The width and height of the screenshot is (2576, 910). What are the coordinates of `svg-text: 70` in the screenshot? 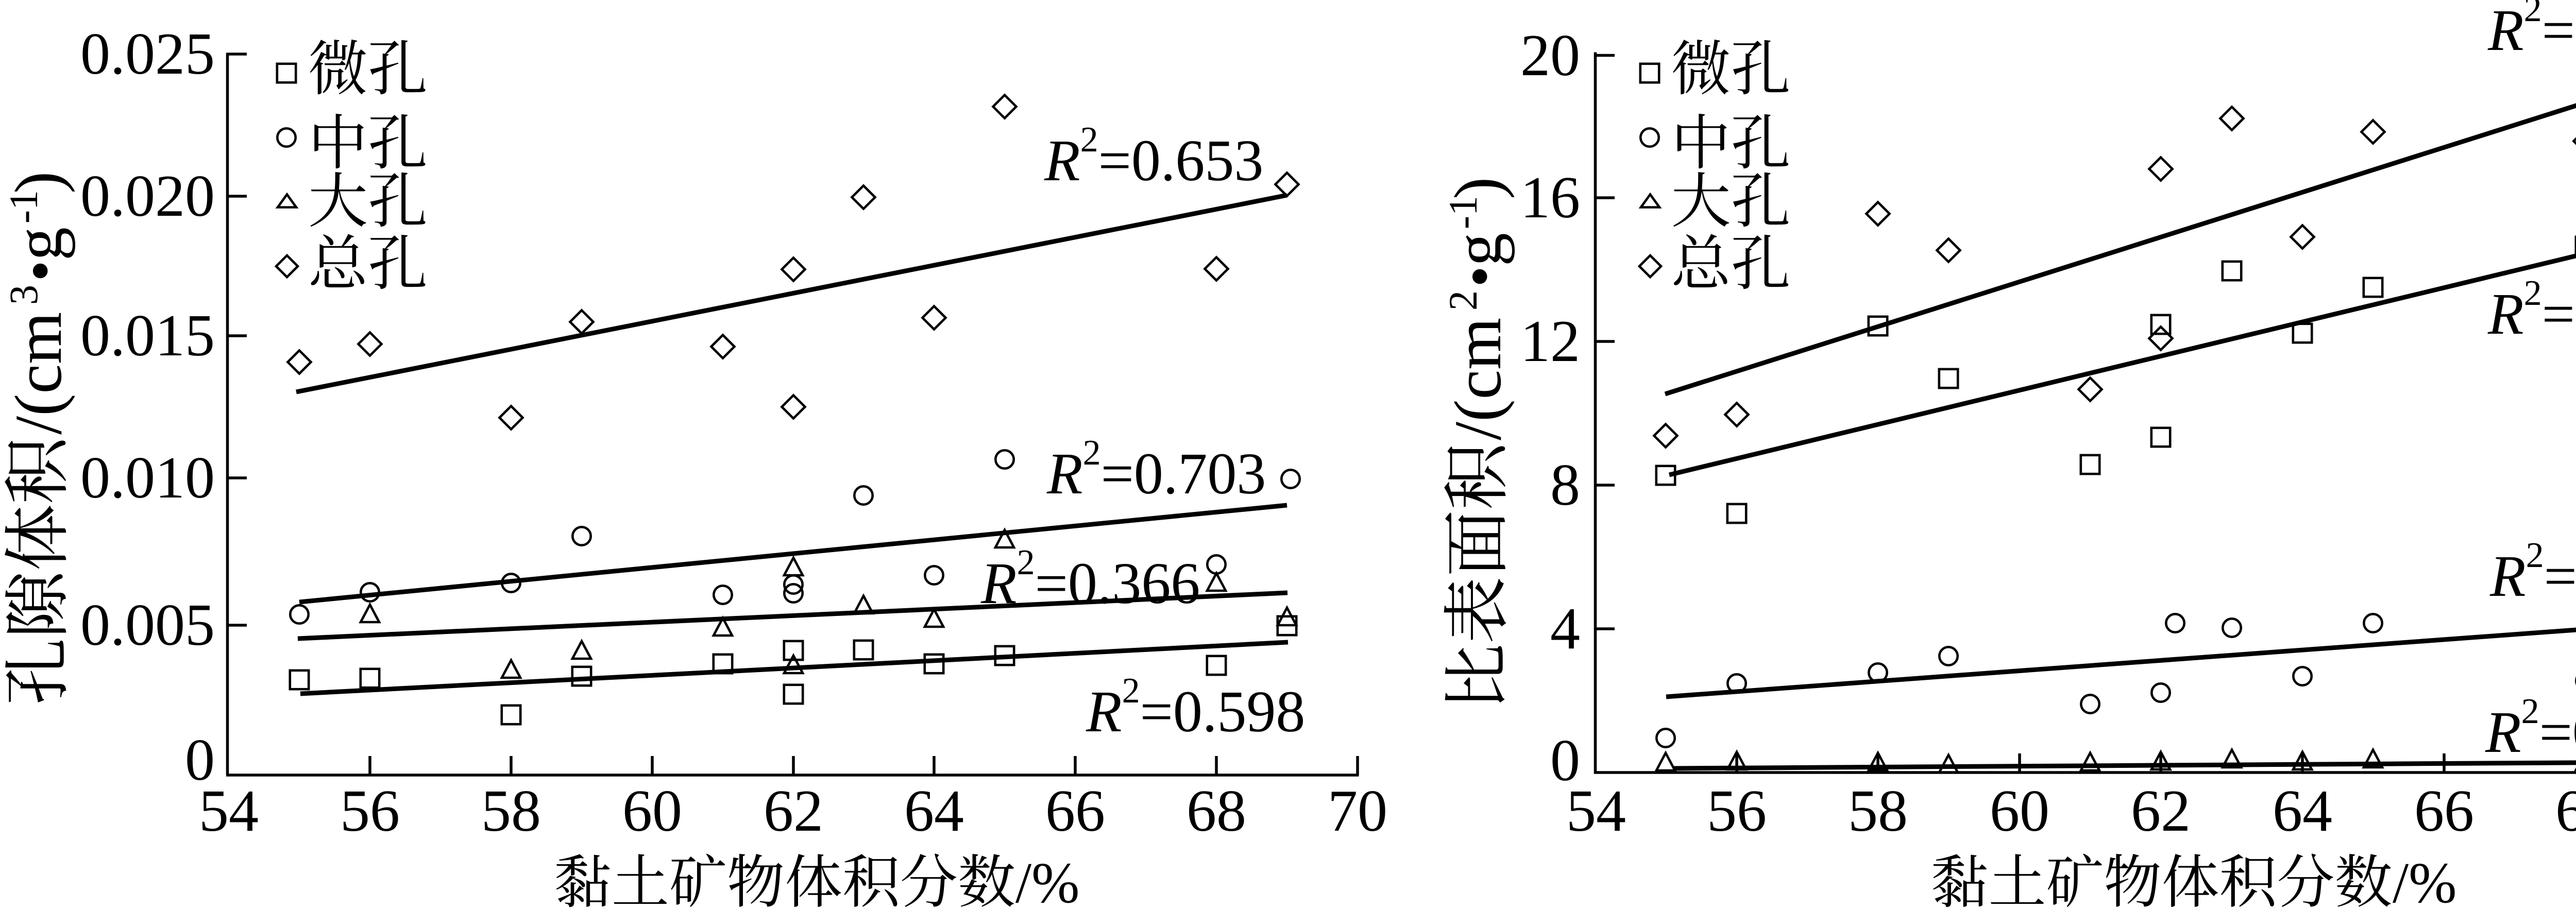 It's located at (1357, 811).